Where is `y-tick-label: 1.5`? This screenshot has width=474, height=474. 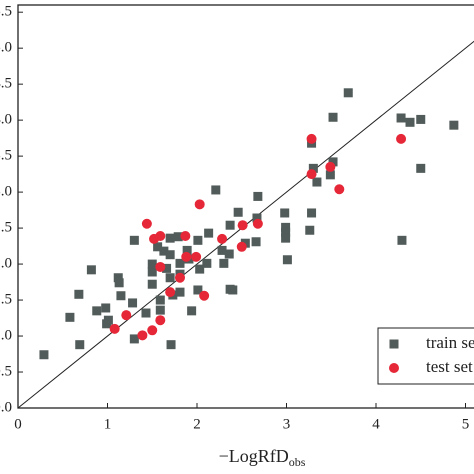
y-tick-label: 1.5 is located at coordinates (6, 299).